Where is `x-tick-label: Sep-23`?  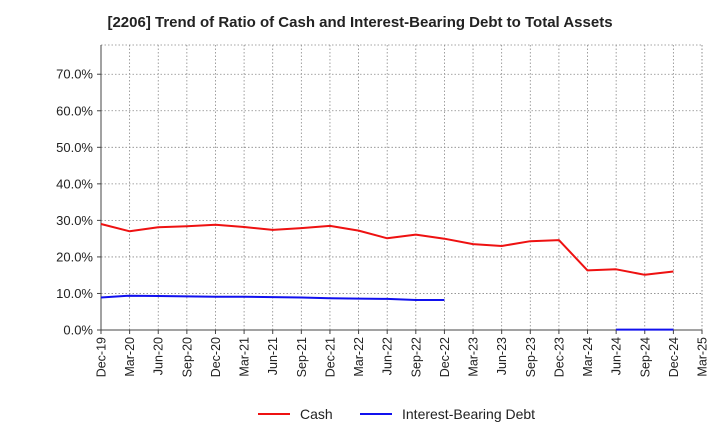
x-tick-label: Sep-23 is located at coordinates (531, 357).